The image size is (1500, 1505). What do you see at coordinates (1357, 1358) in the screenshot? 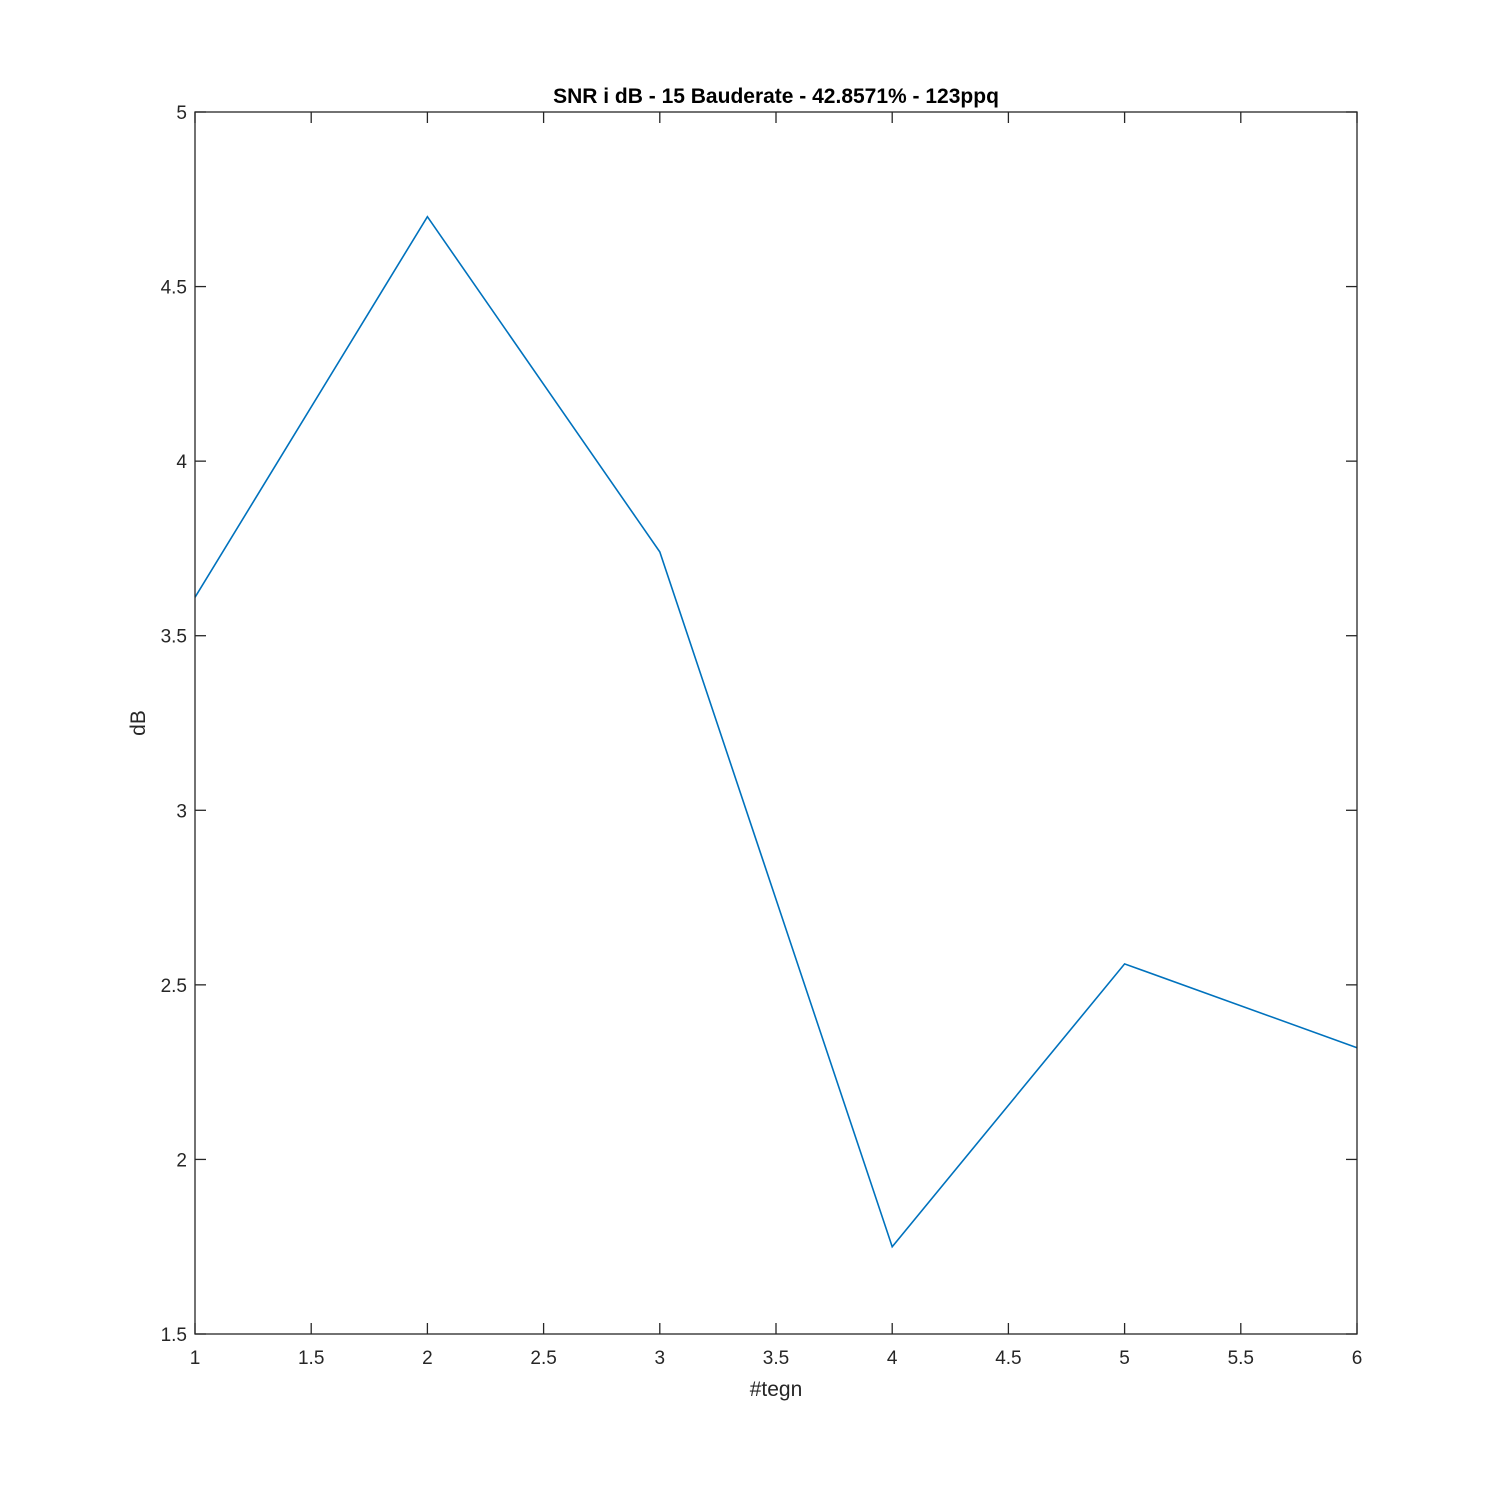
I see `x-tick-label: 6` at bounding box center [1357, 1358].